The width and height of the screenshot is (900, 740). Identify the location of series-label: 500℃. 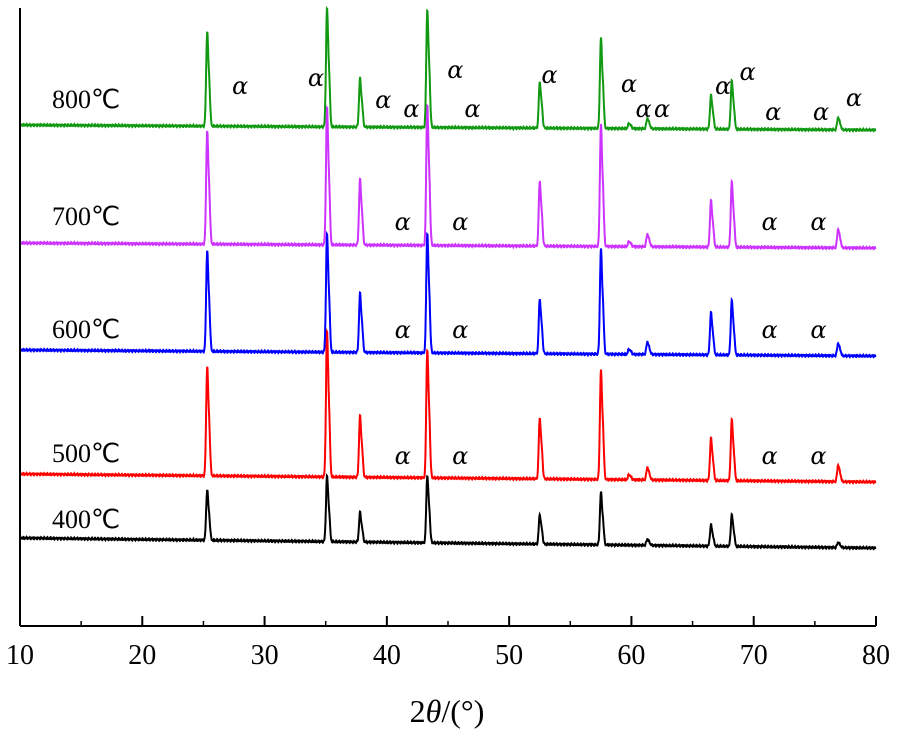
(86, 453).